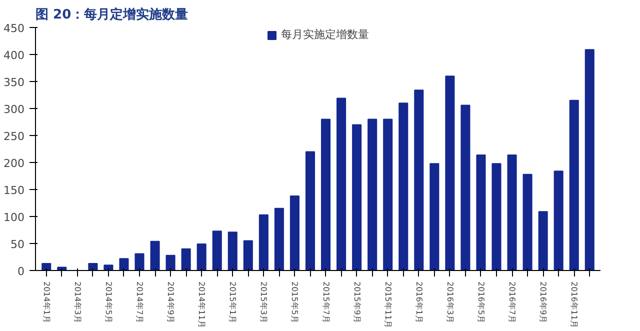 This screenshot has width=640, height=331. What do you see at coordinates (77, 302) in the screenshot?
I see `x-tick-label: 2014年3月` at bounding box center [77, 302].